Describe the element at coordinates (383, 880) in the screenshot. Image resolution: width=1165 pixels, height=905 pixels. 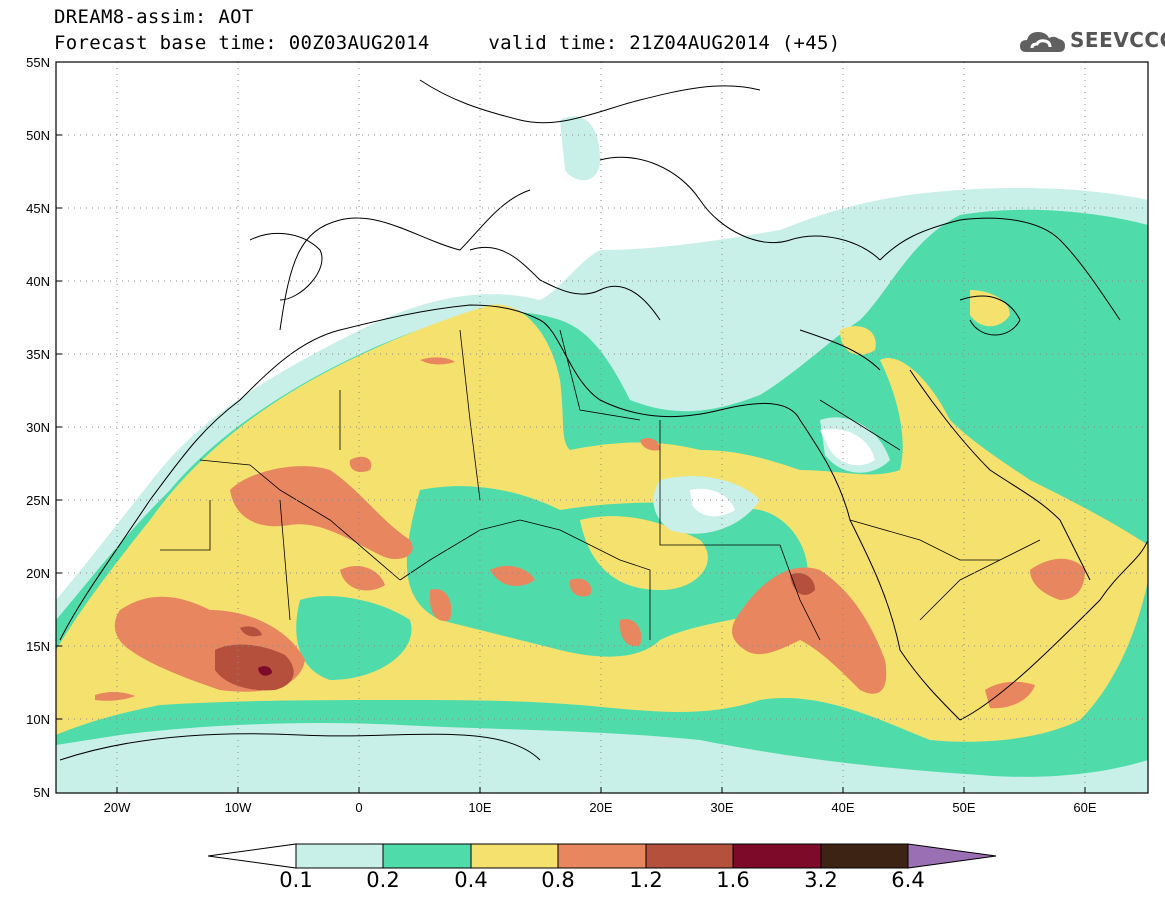
I see `colorbar-label-0.2: 0.2` at that location.